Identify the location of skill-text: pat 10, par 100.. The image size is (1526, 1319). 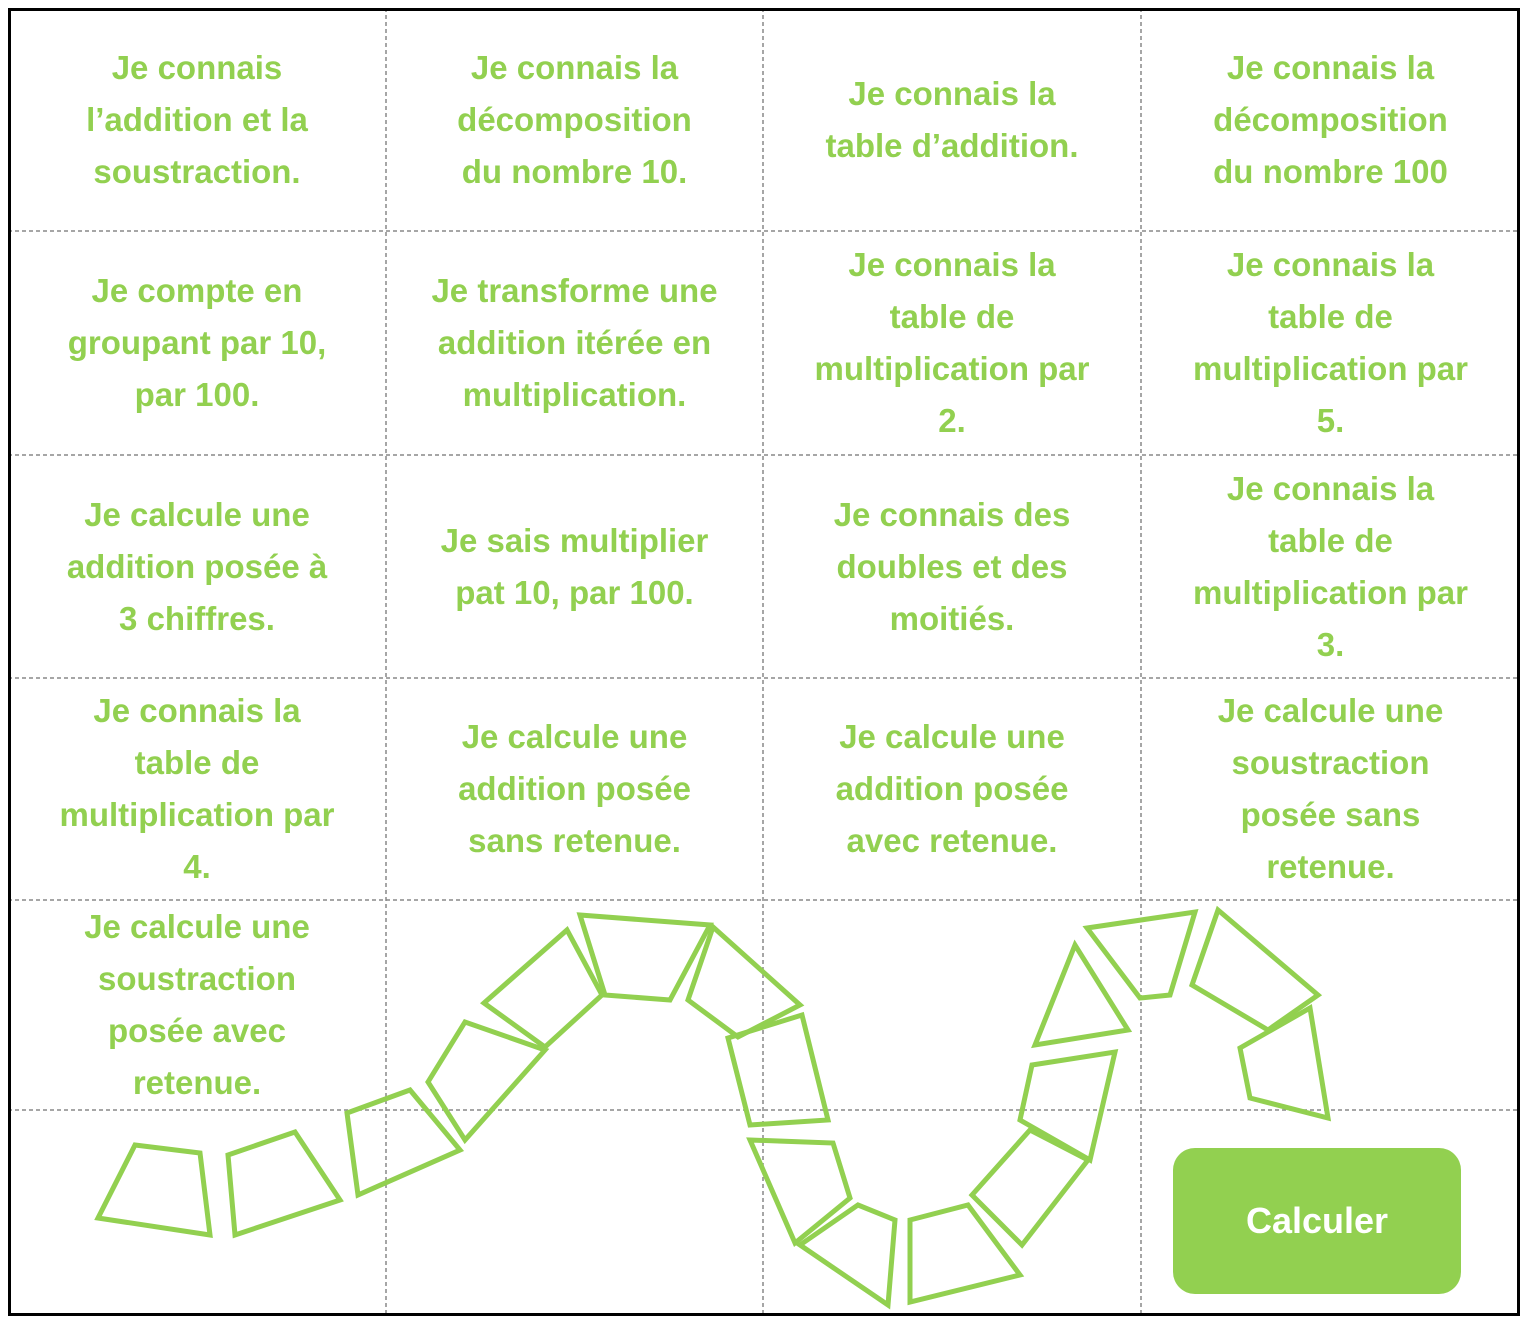
(574, 592).